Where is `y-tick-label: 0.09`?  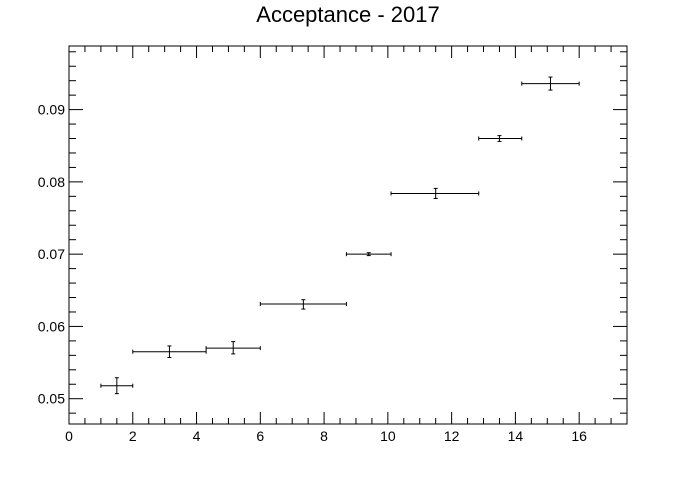
y-tick-label: 0.09 is located at coordinates (51, 110).